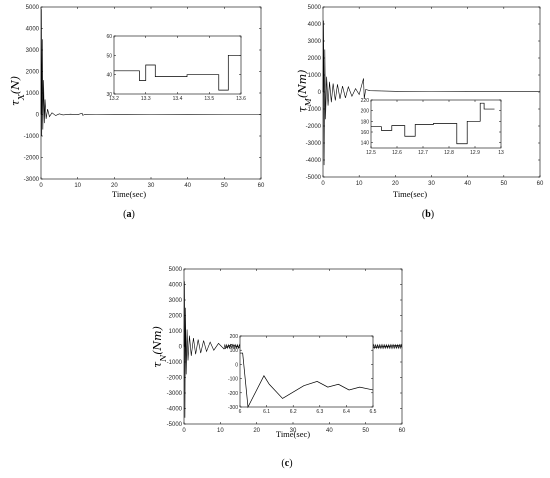 The image size is (550, 478). Describe the element at coordinates (157, 364) in the screenshot. I see `y-axis-label-main: τ` at that location.